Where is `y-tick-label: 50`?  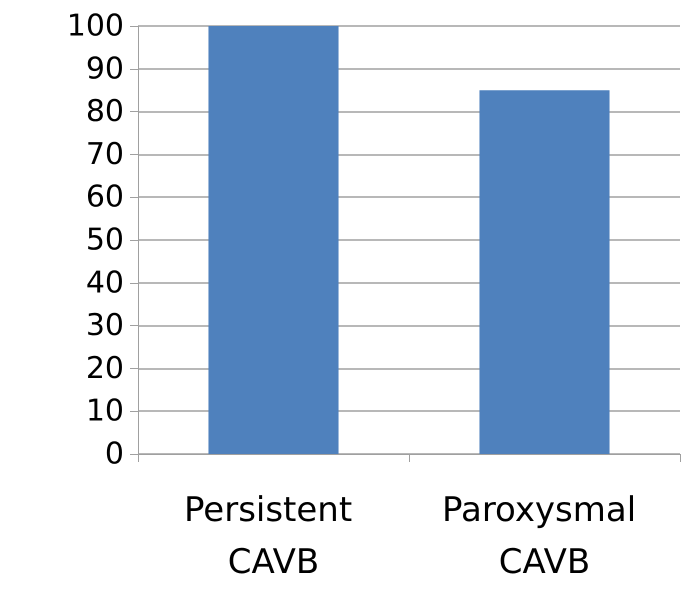 y-tick-label: 50 is located at coordinates (105, 240).